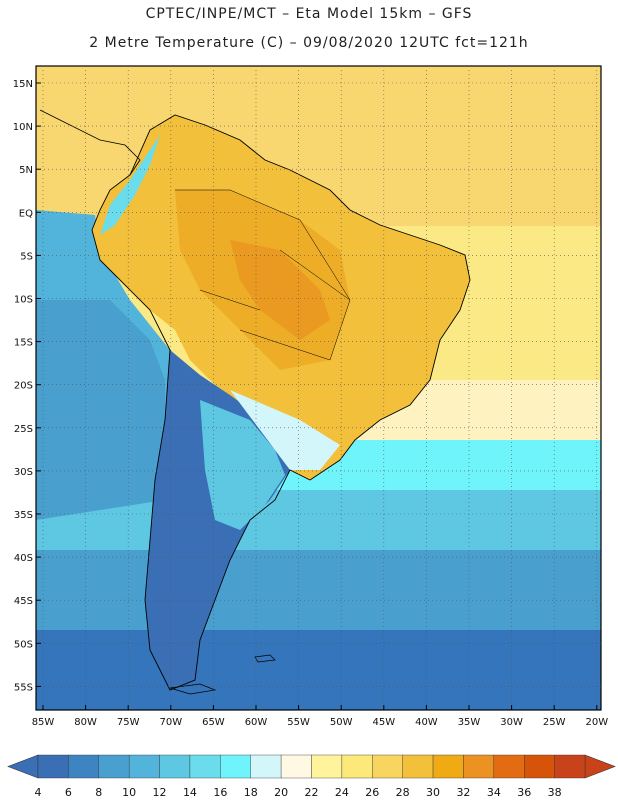 The width and height of the screenshot is (618, 800). What do you see at coordinates (23, 558) in the screenshot?
I see `lat-label: 40S` at bounding box center [23, 558].